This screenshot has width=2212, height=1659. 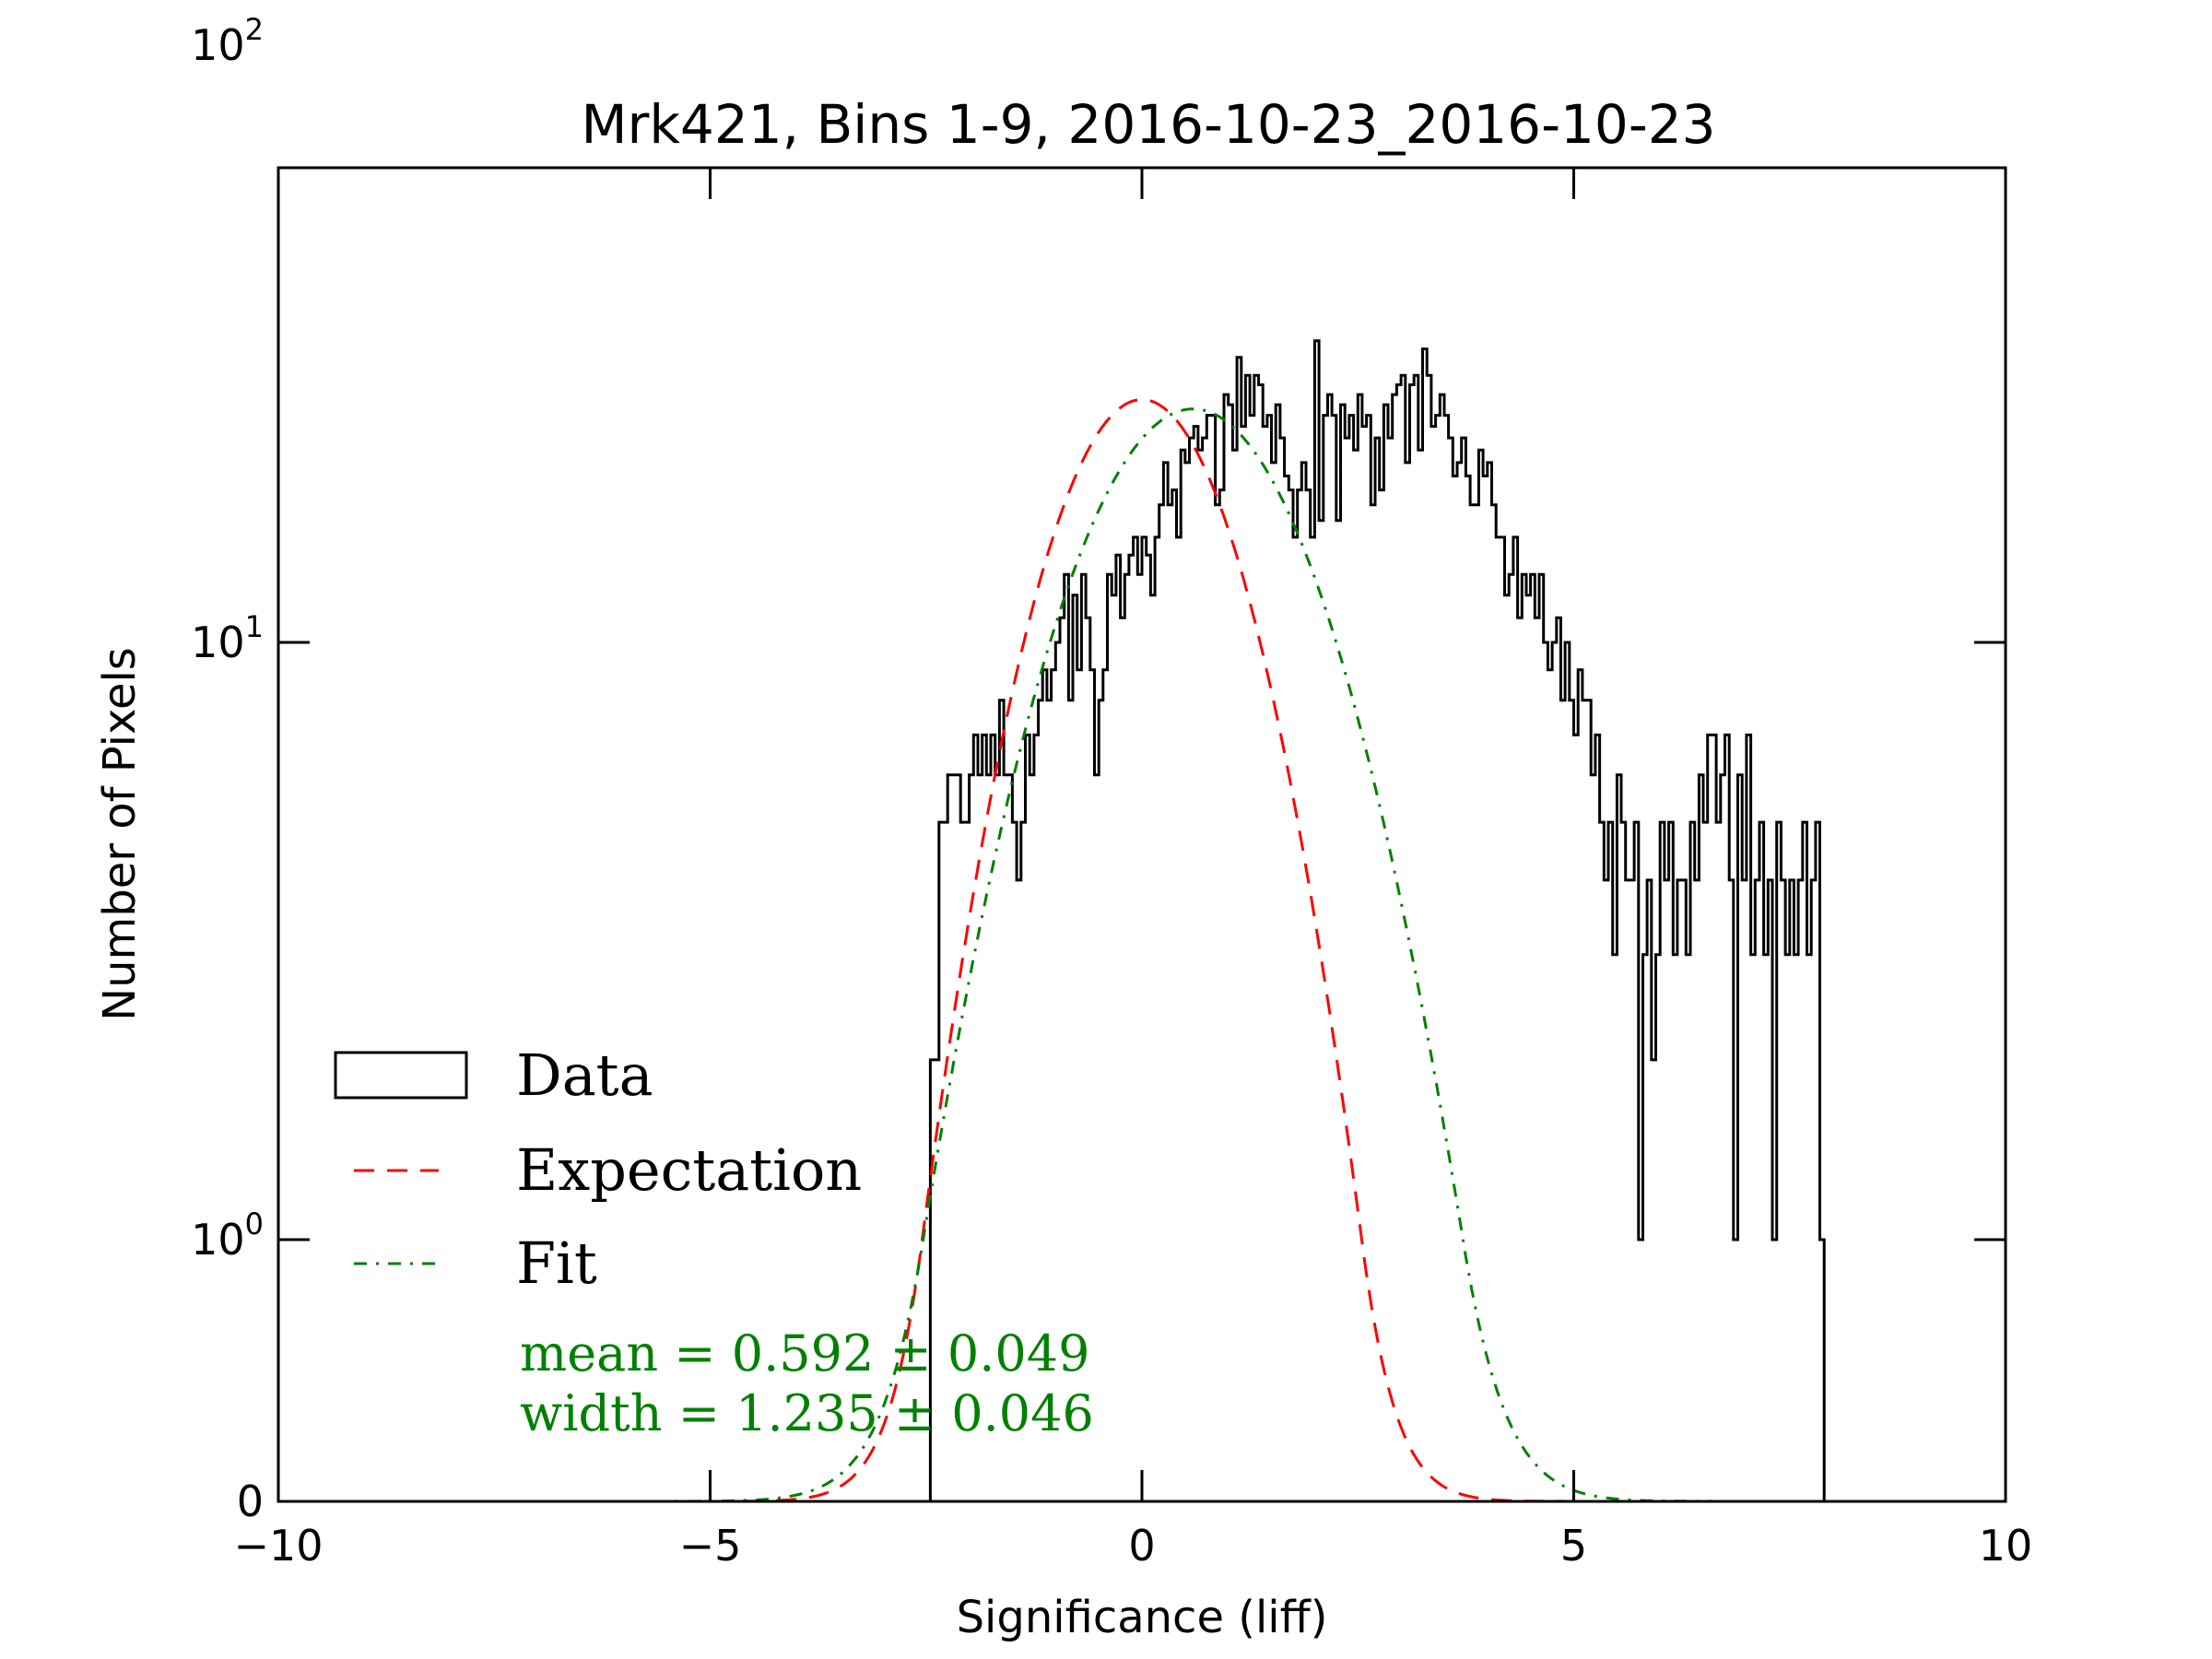 I want to click on x-tick-label: 10, so click(x=2006, y=1546).